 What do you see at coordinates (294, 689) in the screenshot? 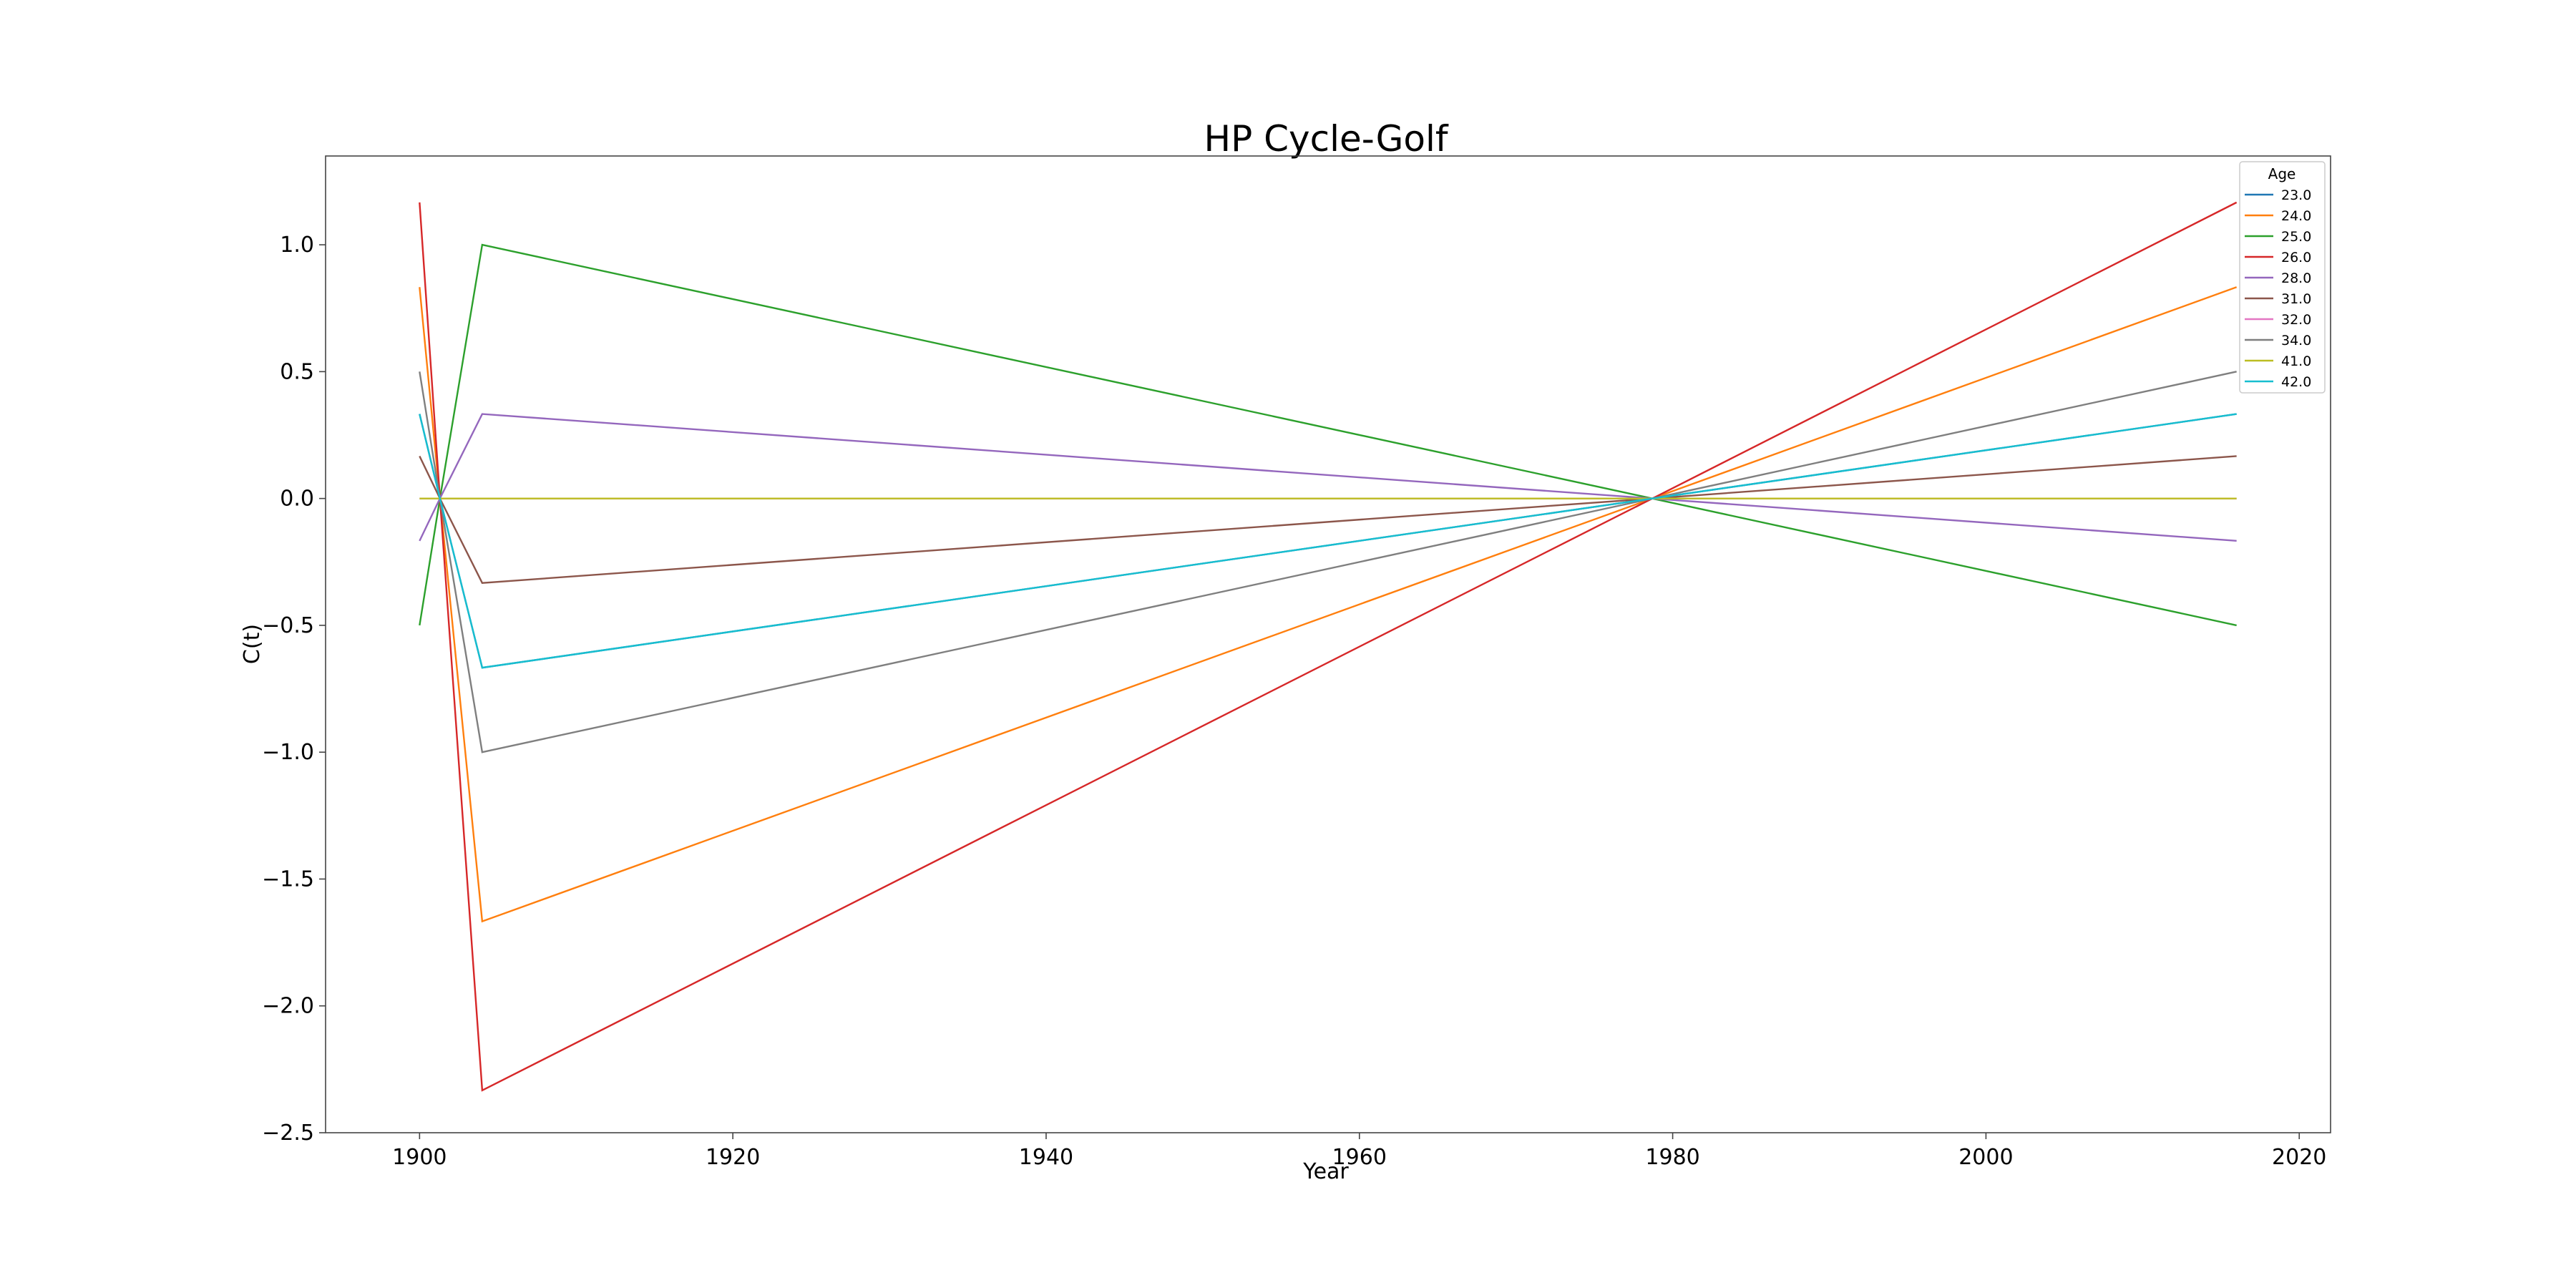
I see `y-axis: −2.5 −2.0 −1.5 −1.0 −0.5 0.0 0.5 1.0` at bounding box center [294, 689].